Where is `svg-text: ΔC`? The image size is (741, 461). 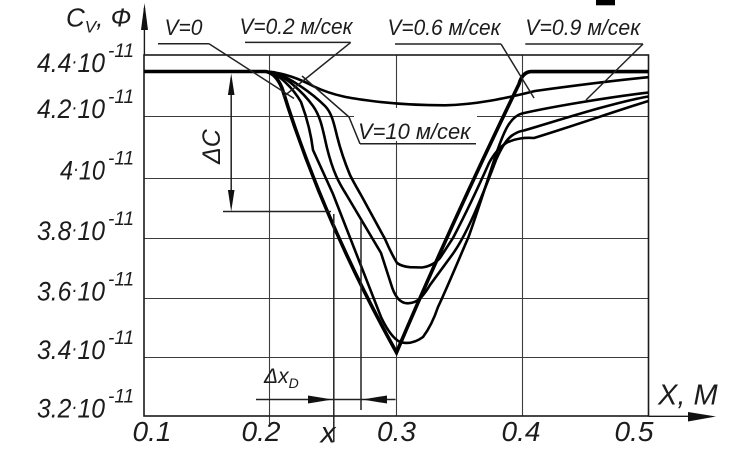
svg-text: ΔC is located at coordinates (212, 146).